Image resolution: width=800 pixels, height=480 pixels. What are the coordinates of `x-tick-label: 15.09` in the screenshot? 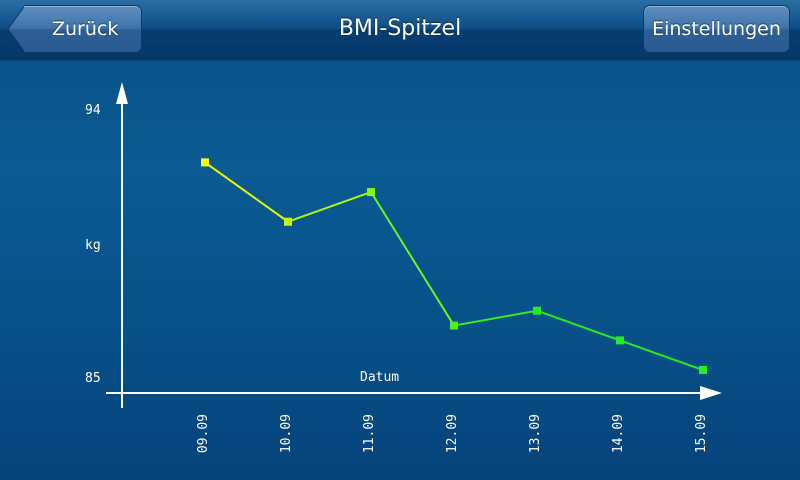 It's located at (701, 433).